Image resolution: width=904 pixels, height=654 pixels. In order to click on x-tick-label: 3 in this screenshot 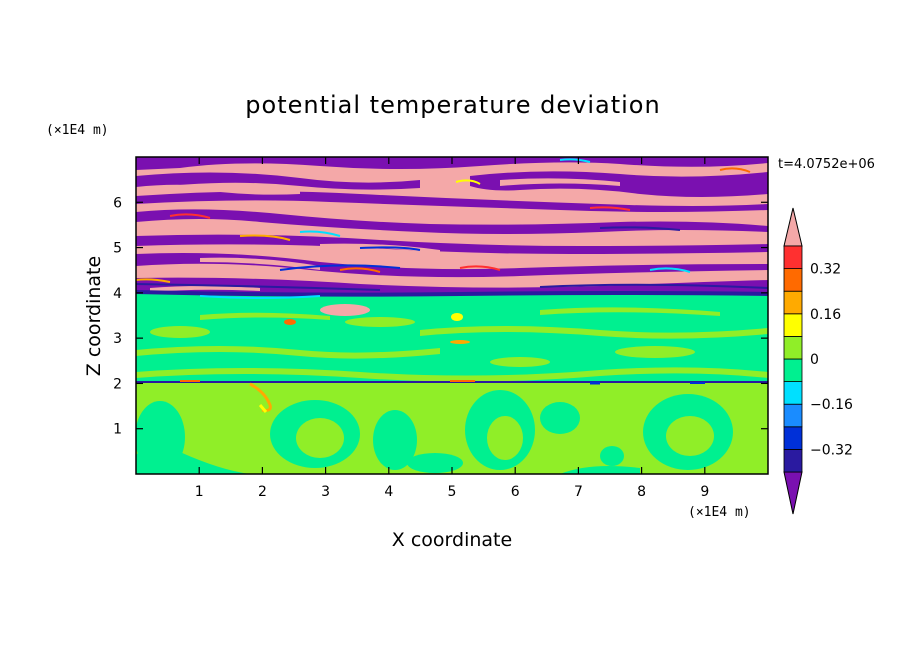, I will do `click(325, 492)`.